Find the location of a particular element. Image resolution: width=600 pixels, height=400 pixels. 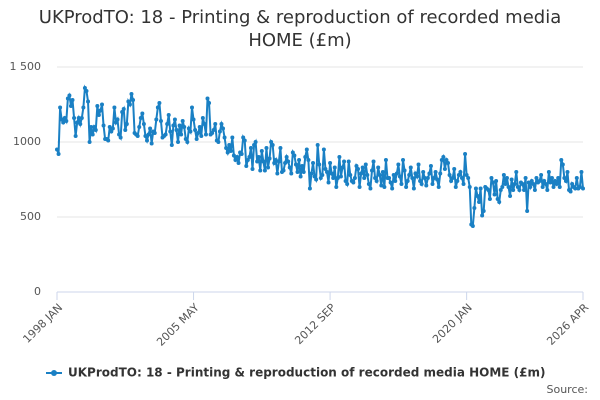

y-tick-label: 0 is located at coordinates (37, 291).